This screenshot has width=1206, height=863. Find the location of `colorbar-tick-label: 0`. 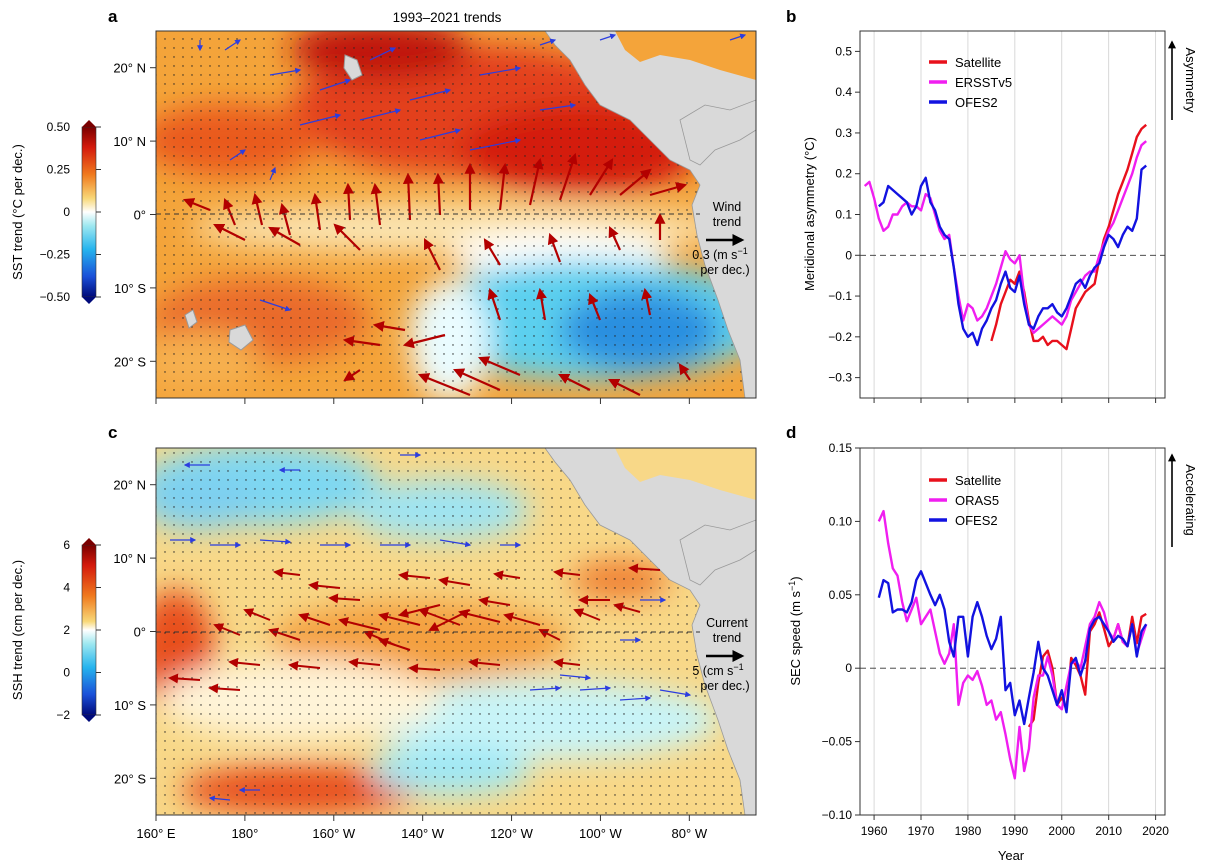

colorbar-tick-label: 0 is located at coordinates (66, 673).